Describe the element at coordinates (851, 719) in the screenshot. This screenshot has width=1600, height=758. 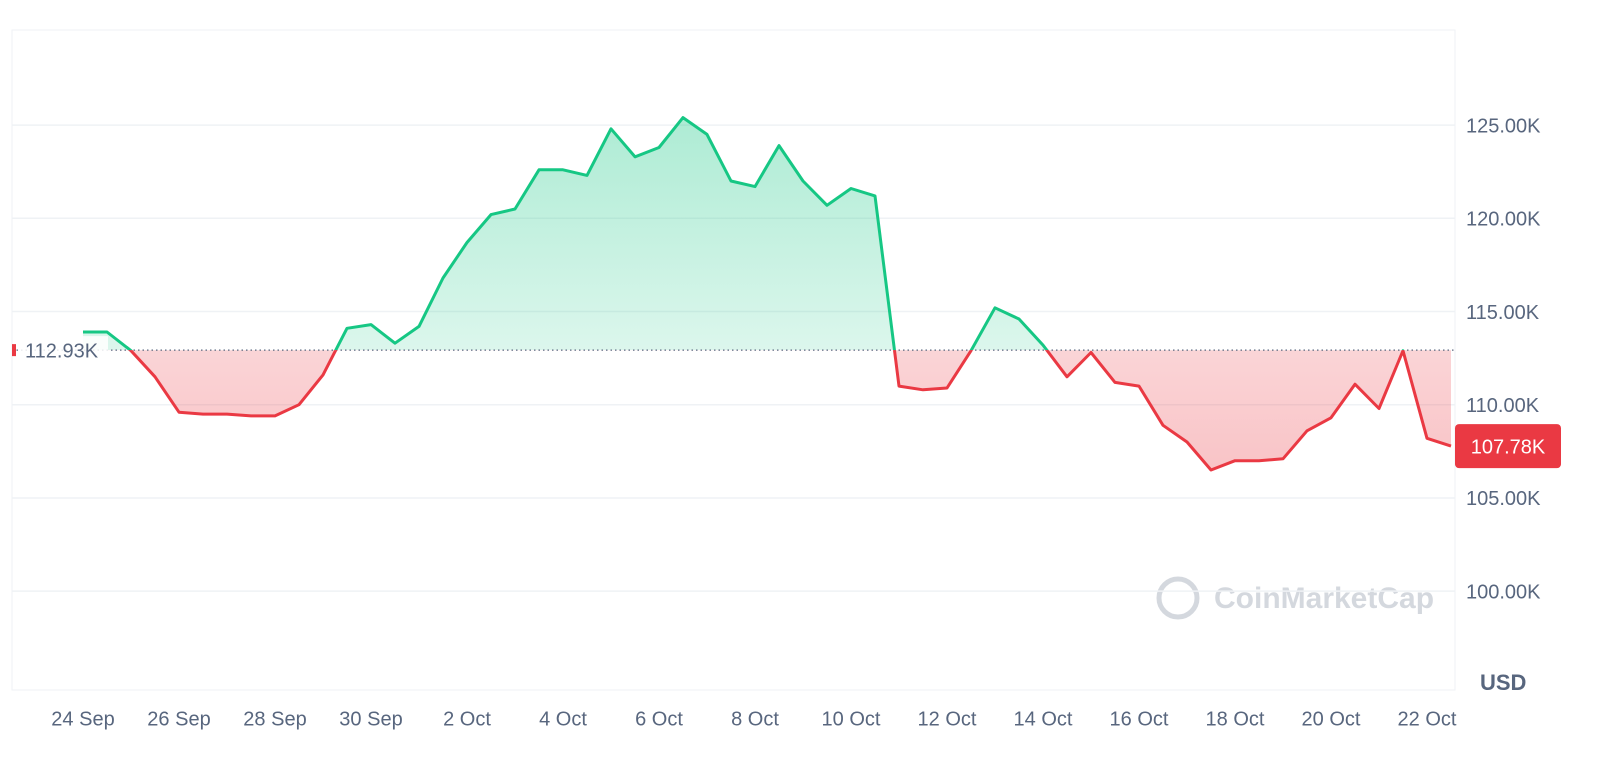
I see `x-tick-label: 10 Oct` at that location.